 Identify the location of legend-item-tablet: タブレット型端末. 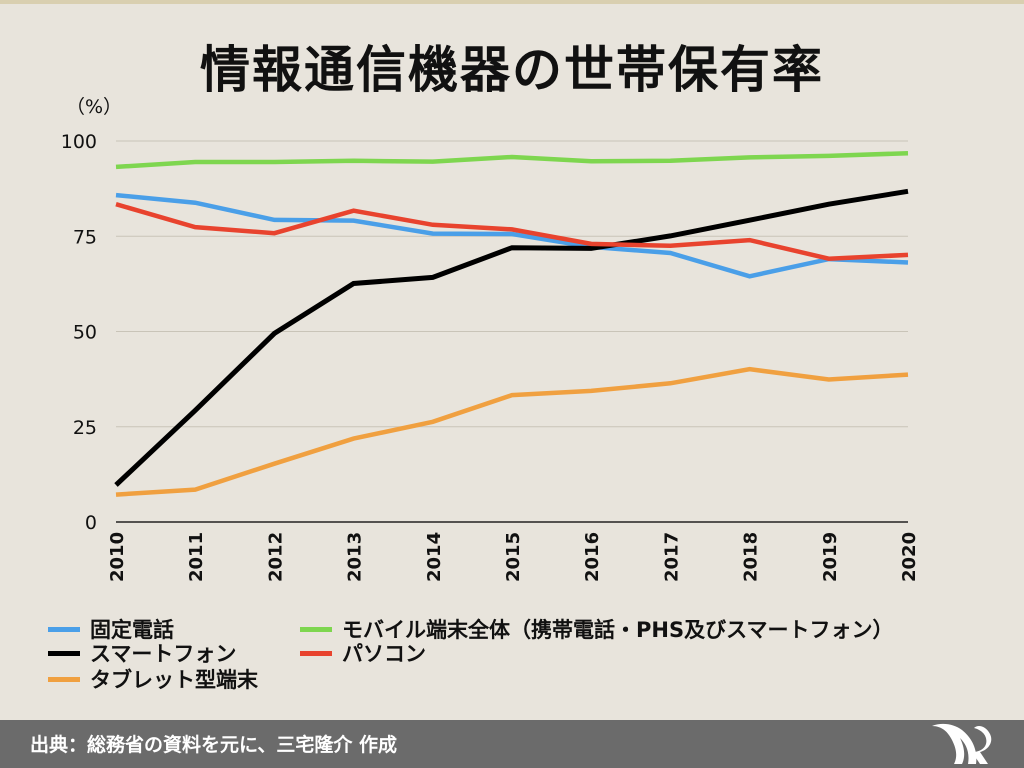
(153, 679).